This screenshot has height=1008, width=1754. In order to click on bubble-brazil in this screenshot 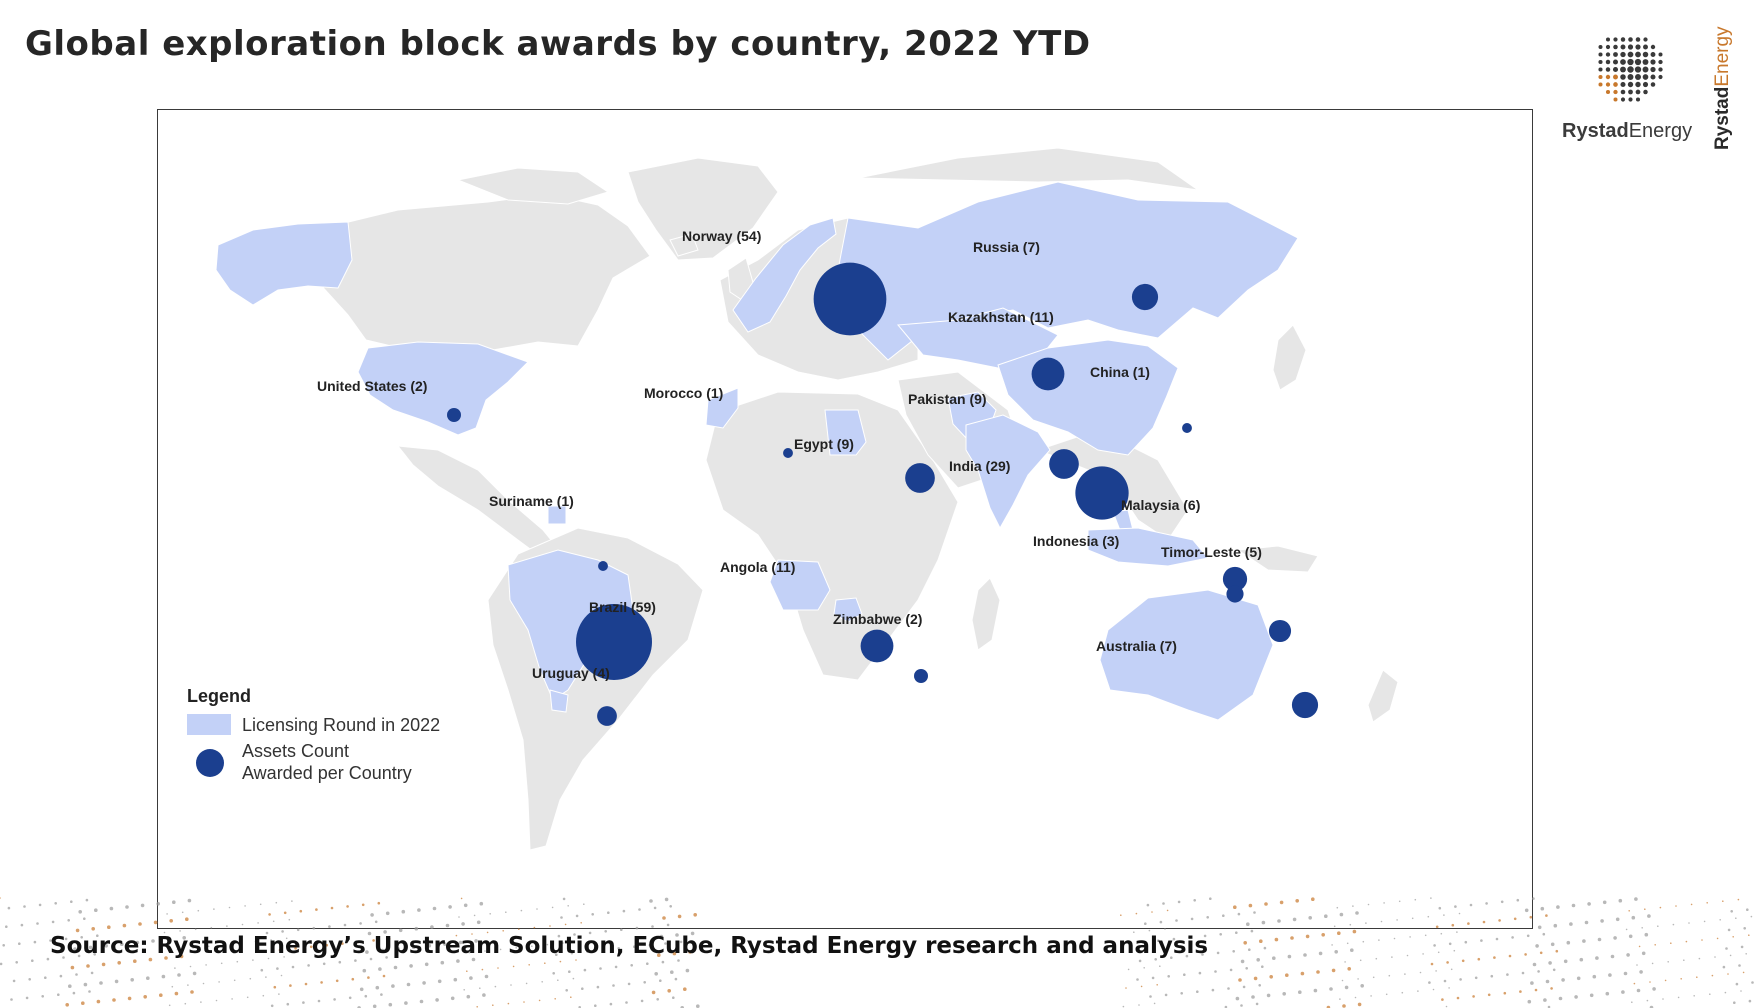, I will do `click(614, 642)`.